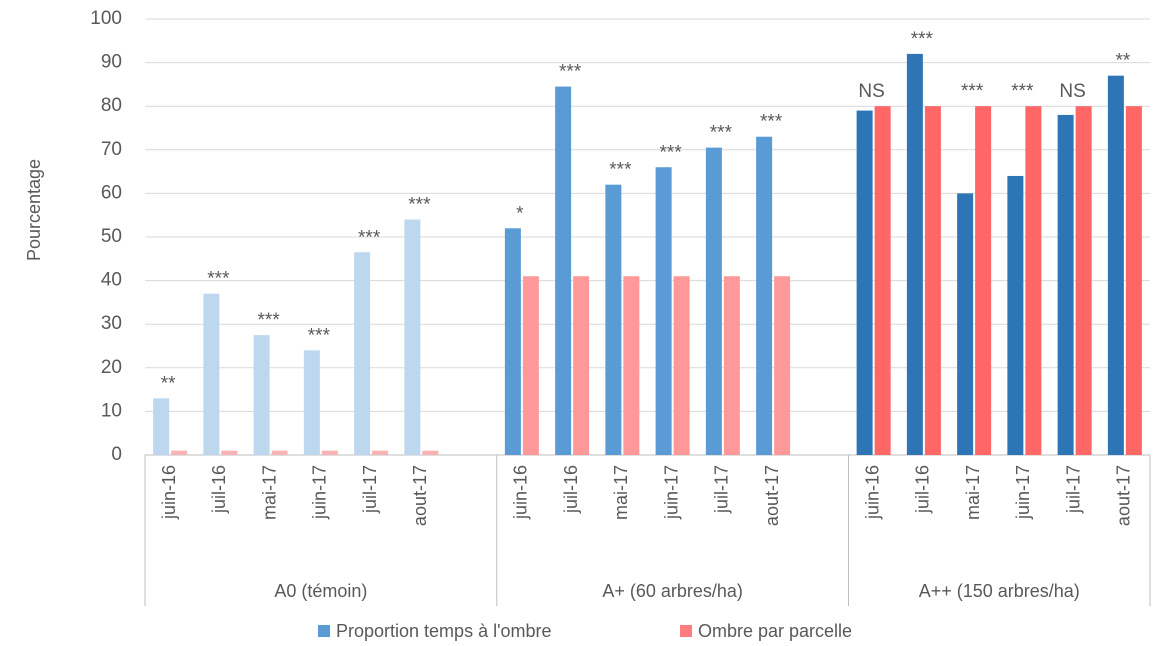  I want to click on y-tick-label: 40, so click(111, 280).